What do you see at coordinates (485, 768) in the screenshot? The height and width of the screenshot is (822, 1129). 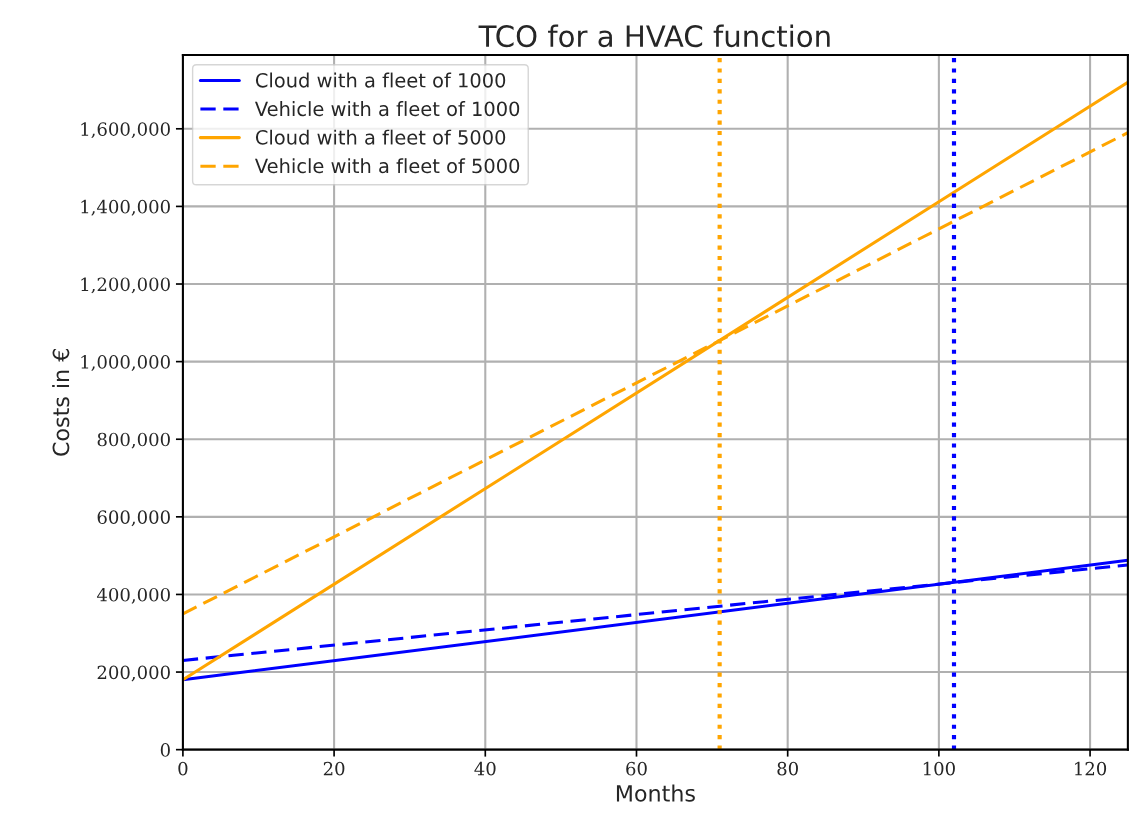 I see `x-tick-label: 40` at bounding box center [485, 768].